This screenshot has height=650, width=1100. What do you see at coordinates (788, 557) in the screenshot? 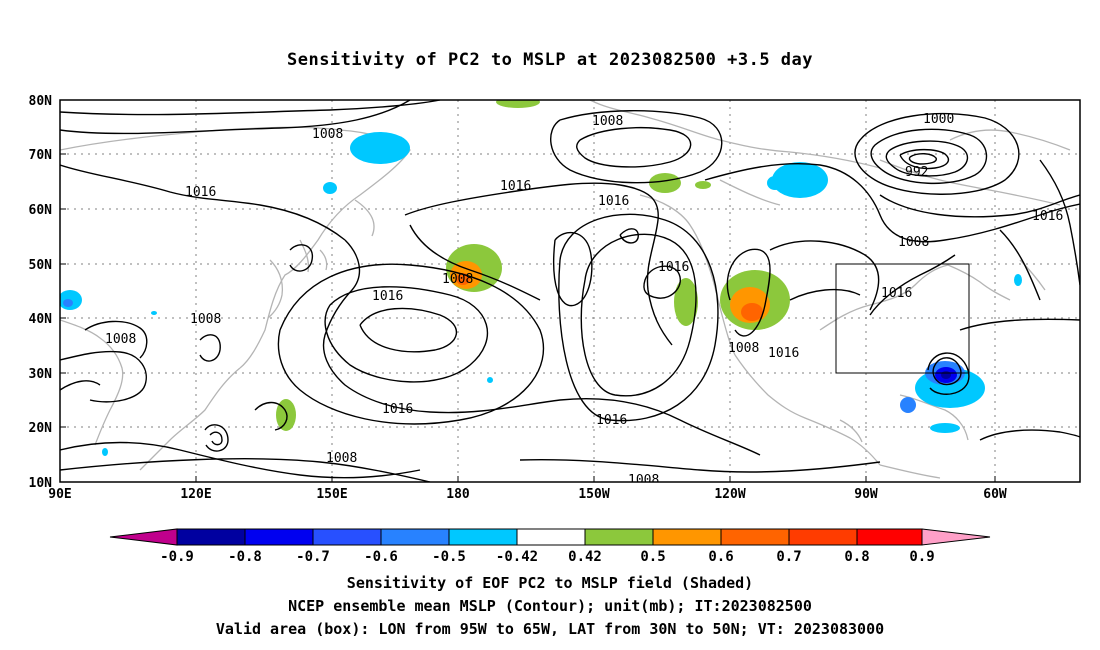
I see `colorbar-label: 0.7` at bounding box center [788, 557].